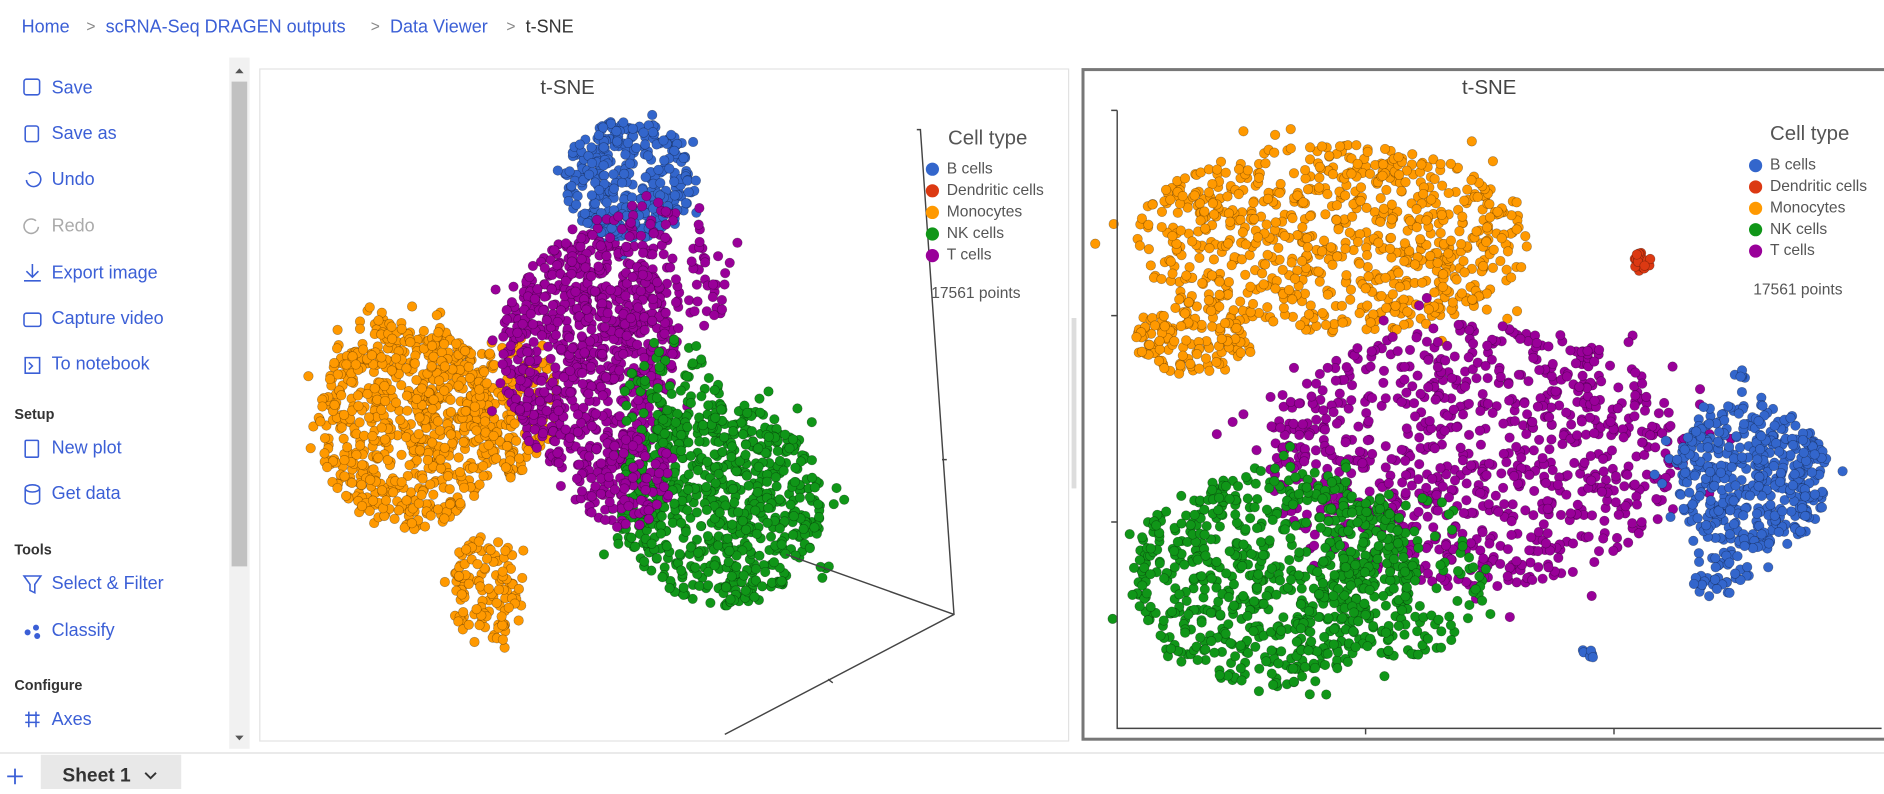 The image size is (1884, 794). Describe the element at coordinates (87, 448) in the screenshot. I see `menu-item: New plot` at that location.